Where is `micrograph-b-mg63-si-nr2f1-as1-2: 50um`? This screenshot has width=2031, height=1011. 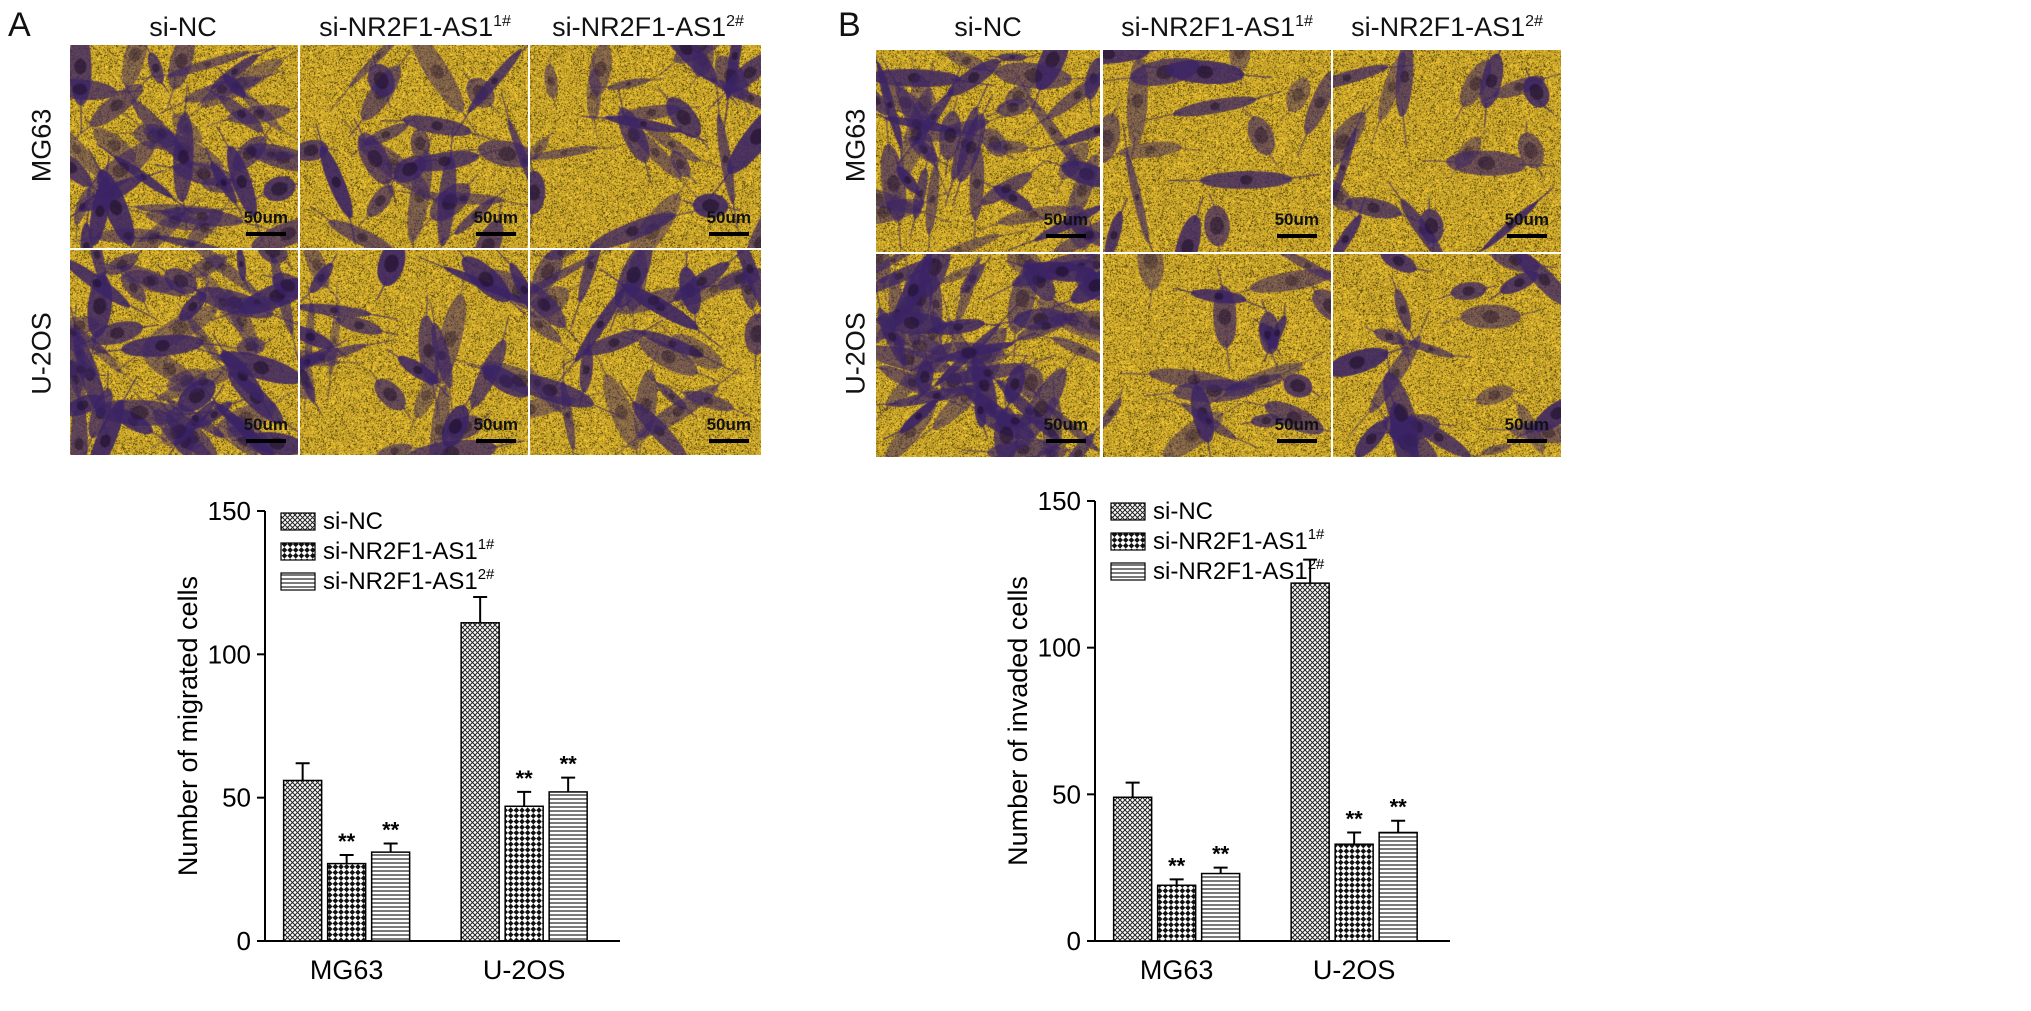
micrograph-b-mg63-si-nr2f1-as1-2: 50um is located at coordinates (1447, 151).